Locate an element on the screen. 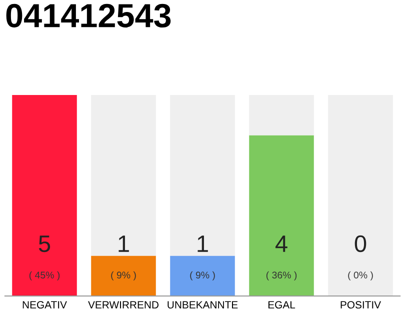  x-tick-label: NEGATIV is located at coordinates (44, 305).